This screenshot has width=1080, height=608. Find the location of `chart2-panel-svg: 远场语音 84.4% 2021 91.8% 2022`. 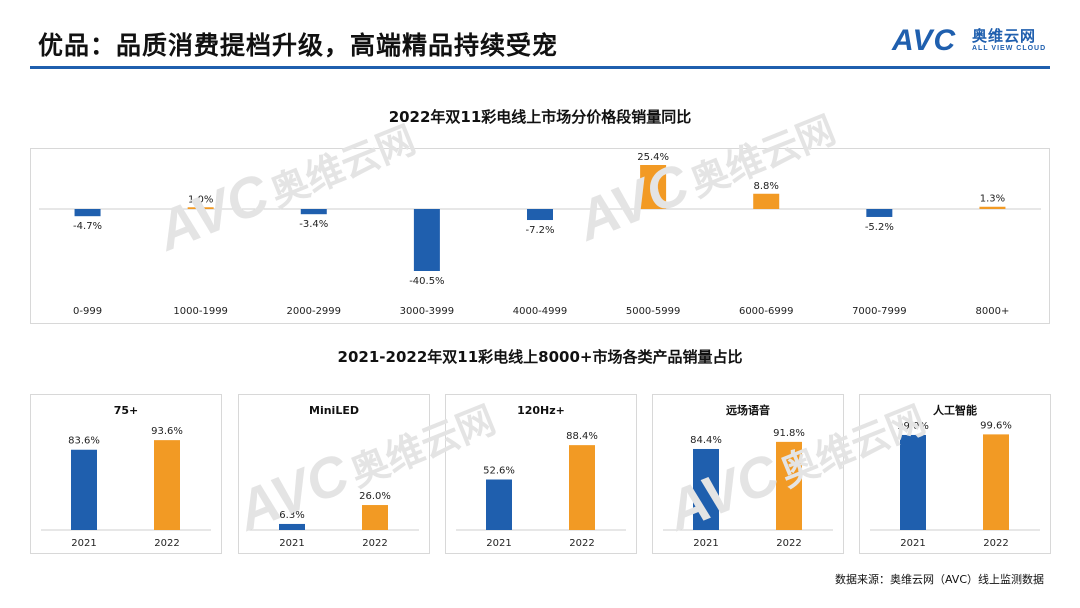

chart2-panel-svg: 远场语音 84.4% 2021 91.8% 2022 is located at coordinates (748, 476).